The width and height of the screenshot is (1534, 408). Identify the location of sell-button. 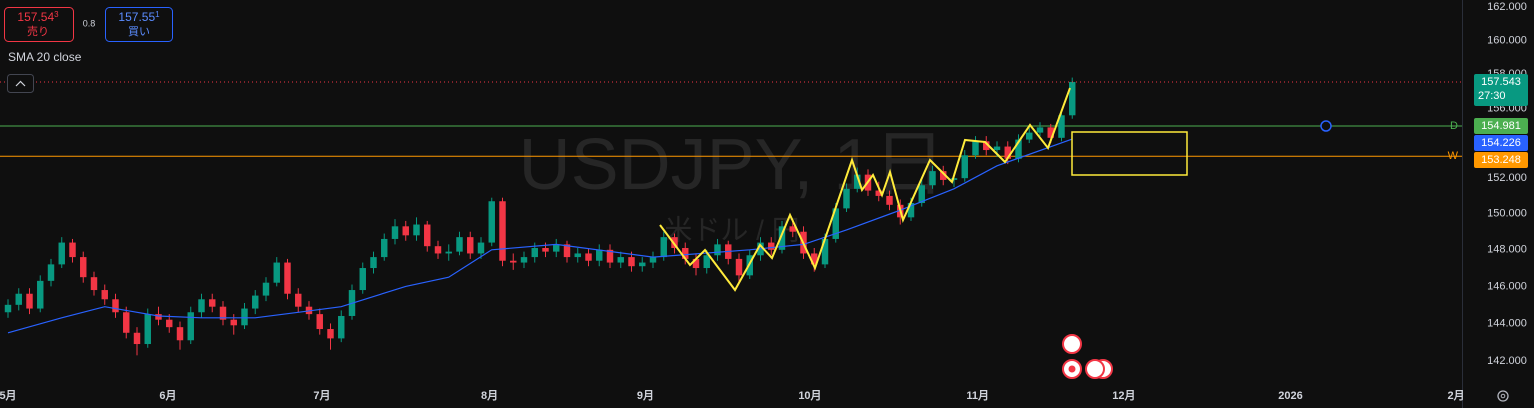
(39, 24).